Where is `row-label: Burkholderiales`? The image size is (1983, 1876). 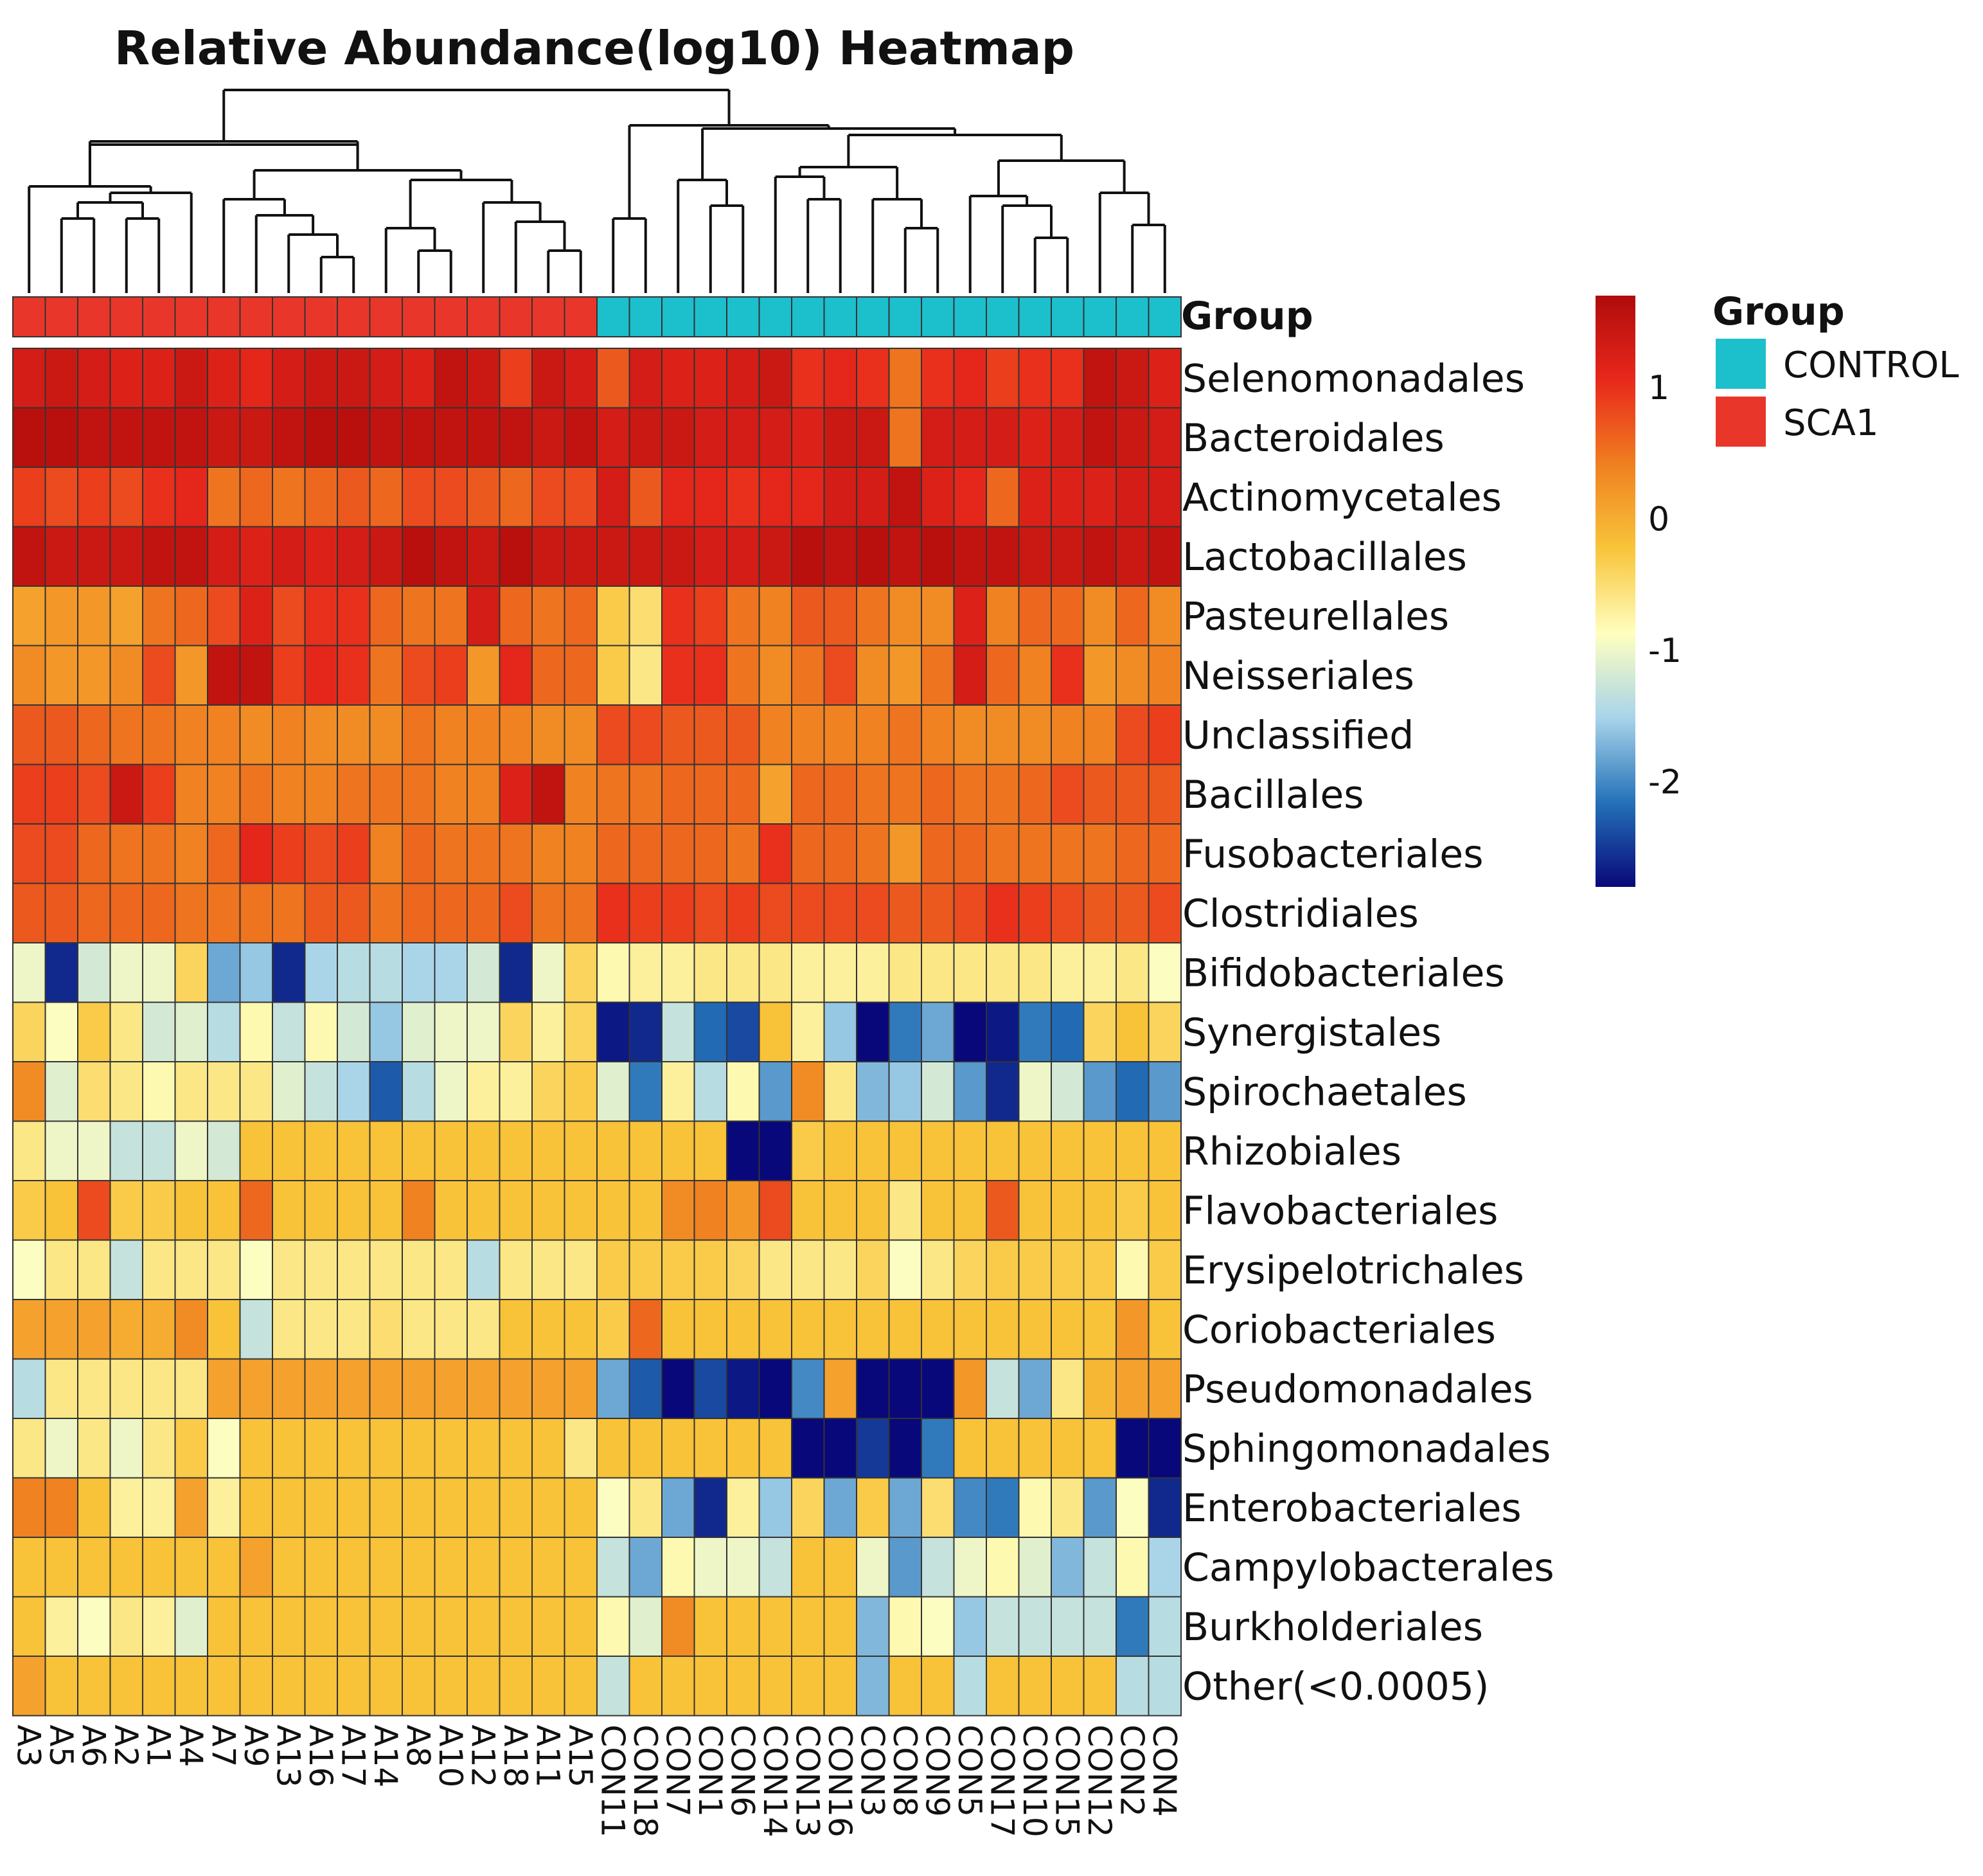 row-label: Burkholderiales is located at coordinates (1333, 1628).